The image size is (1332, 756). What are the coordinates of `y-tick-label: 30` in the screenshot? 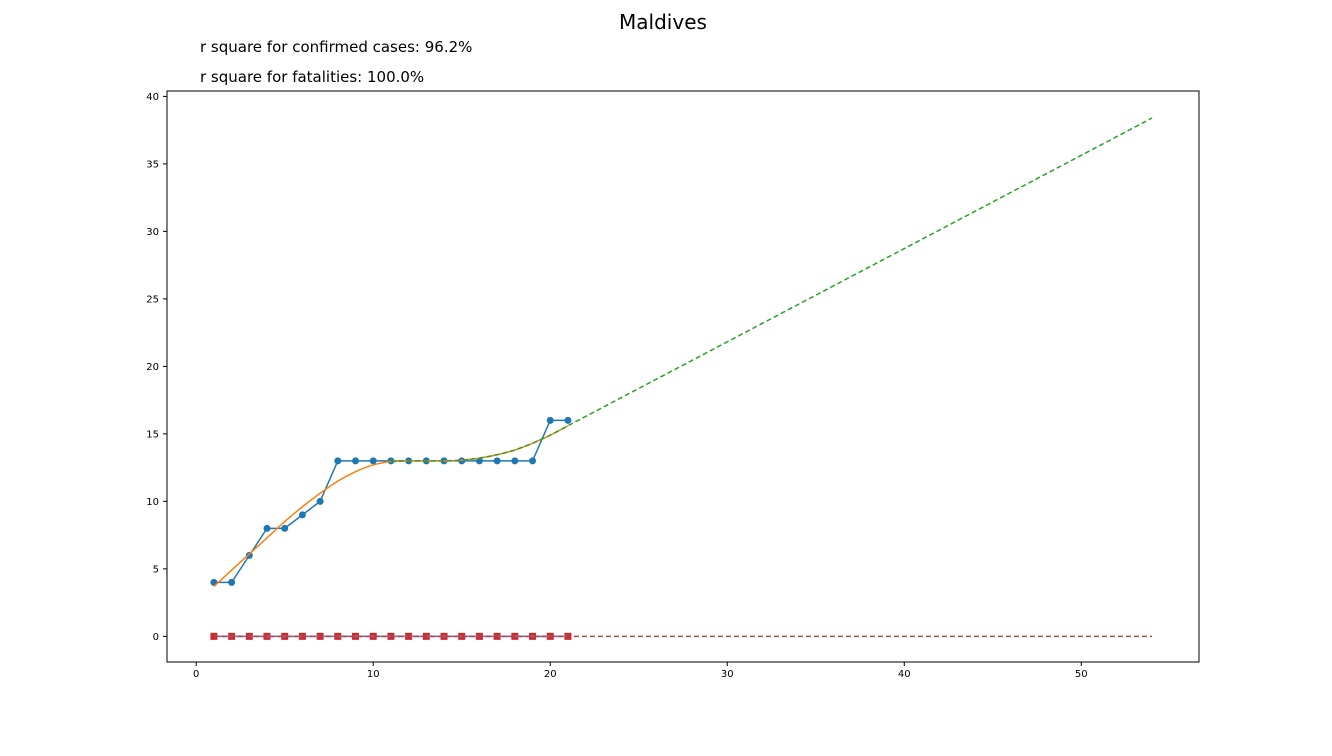 It's located at (152, 232).